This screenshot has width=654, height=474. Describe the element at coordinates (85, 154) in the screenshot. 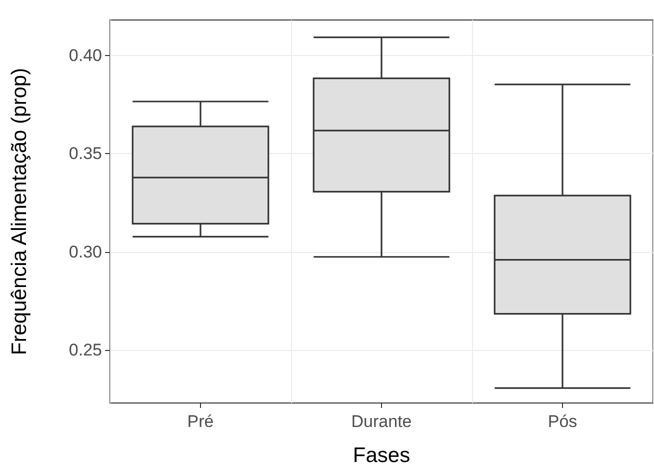

I see `y-tick-label: 0.35` at that location.